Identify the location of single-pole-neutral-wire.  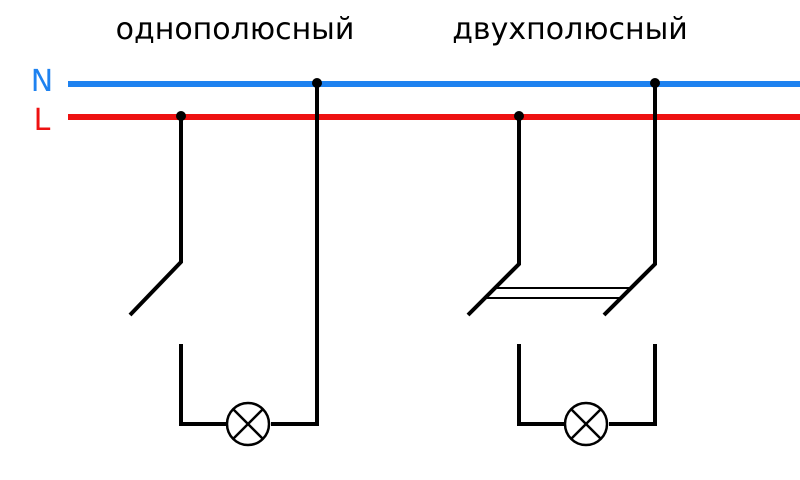
(295, 254).